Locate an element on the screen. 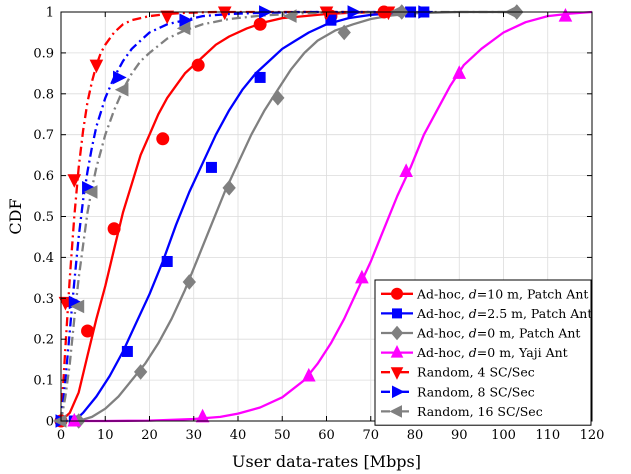  x-tick-label: 110 is located at coordinates (547, 435).